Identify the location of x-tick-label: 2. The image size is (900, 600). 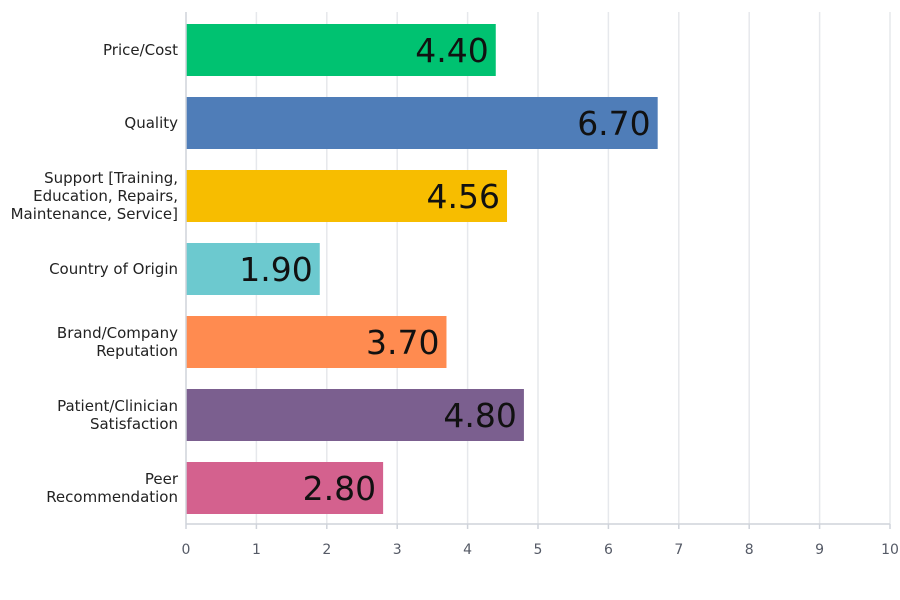
(326, 550).